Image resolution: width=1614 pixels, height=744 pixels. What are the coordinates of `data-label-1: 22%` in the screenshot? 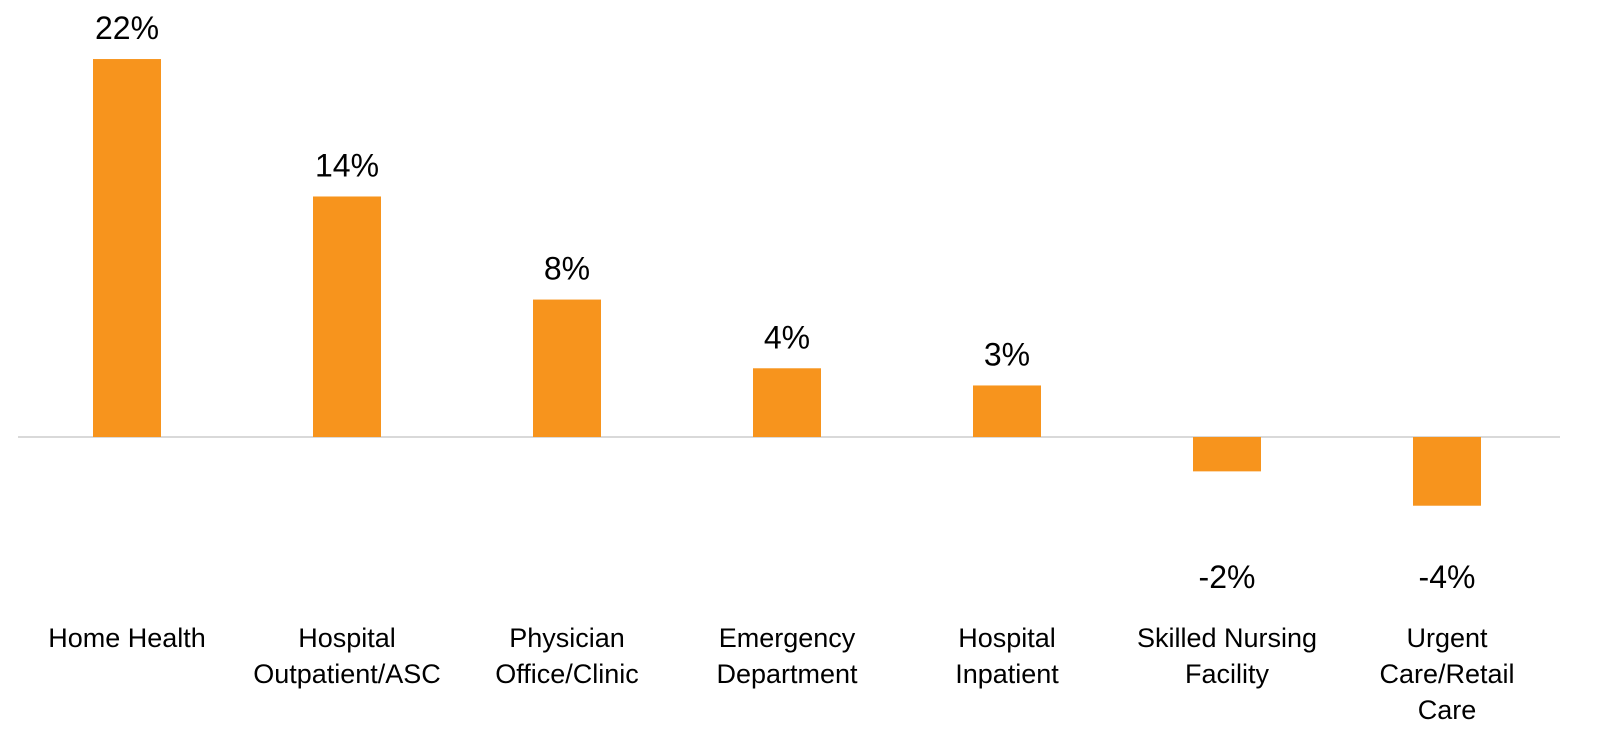 It's located at (127, 28).